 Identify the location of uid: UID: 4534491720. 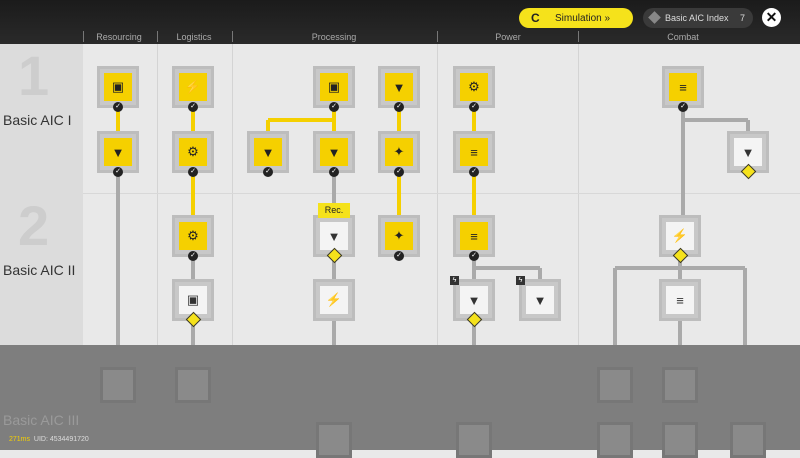
(61, 439).